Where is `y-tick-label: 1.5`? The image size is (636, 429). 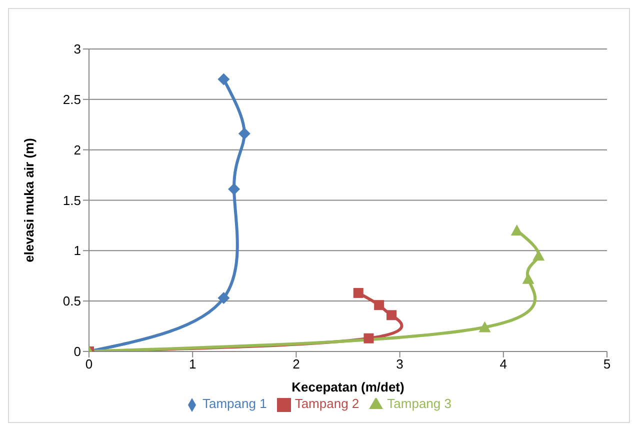 y-tick-label: 1.5 is located at coordinates (71, 200).